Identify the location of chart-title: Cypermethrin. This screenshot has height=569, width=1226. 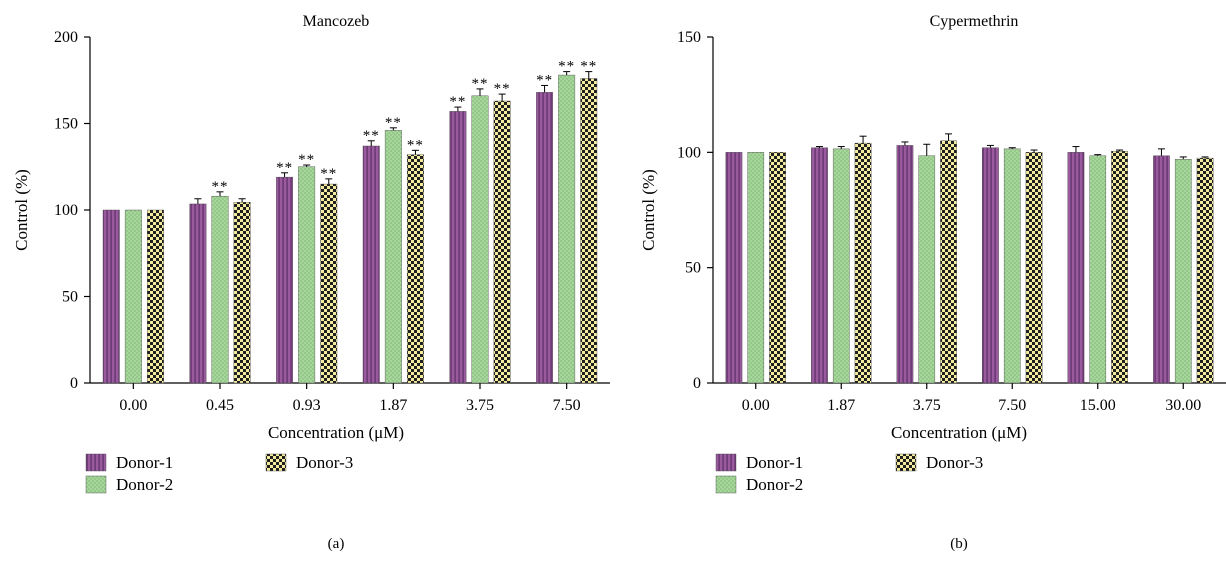
(974, 21).